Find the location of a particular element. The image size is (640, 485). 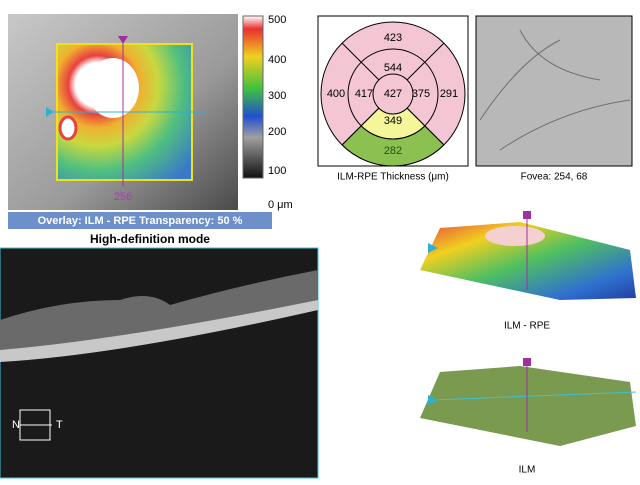

vessels is located at coordinates (555, 90).